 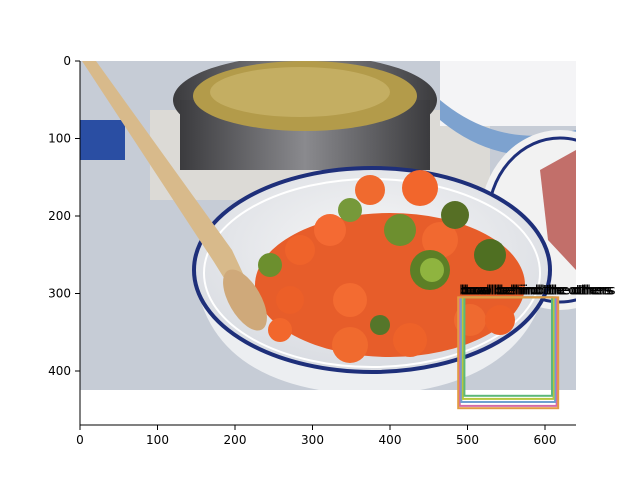 I want to click on x-tick-label: 400, so click(x=390, y=440).